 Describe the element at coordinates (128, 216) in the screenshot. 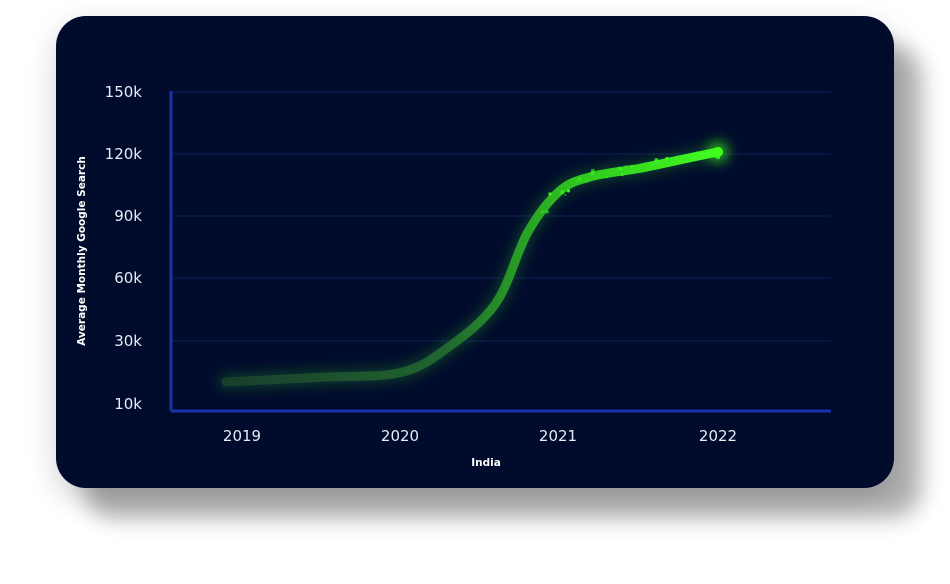

I see `y-tick-label: 90k` at that location.